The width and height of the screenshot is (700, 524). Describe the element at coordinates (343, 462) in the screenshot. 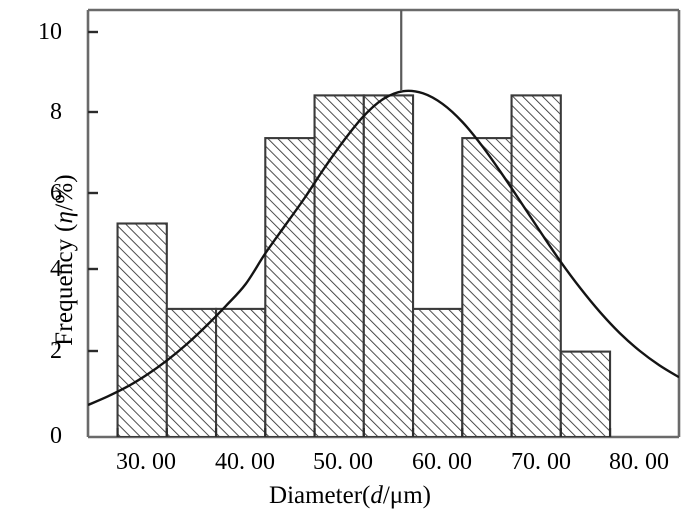

I see `x-tick-label-50: 50. 00` at that location.